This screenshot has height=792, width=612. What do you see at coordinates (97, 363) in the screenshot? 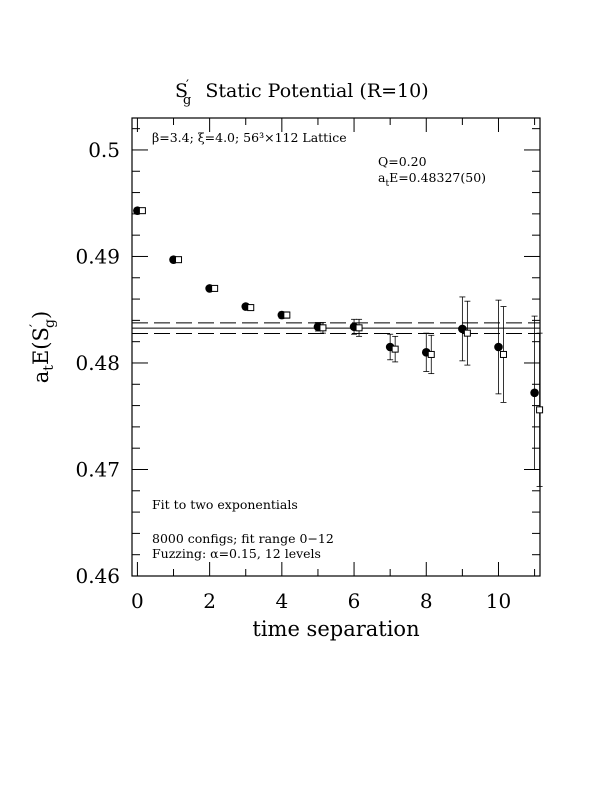
I see `y-tick-label: 0.48` at bounding box center [97, 363].